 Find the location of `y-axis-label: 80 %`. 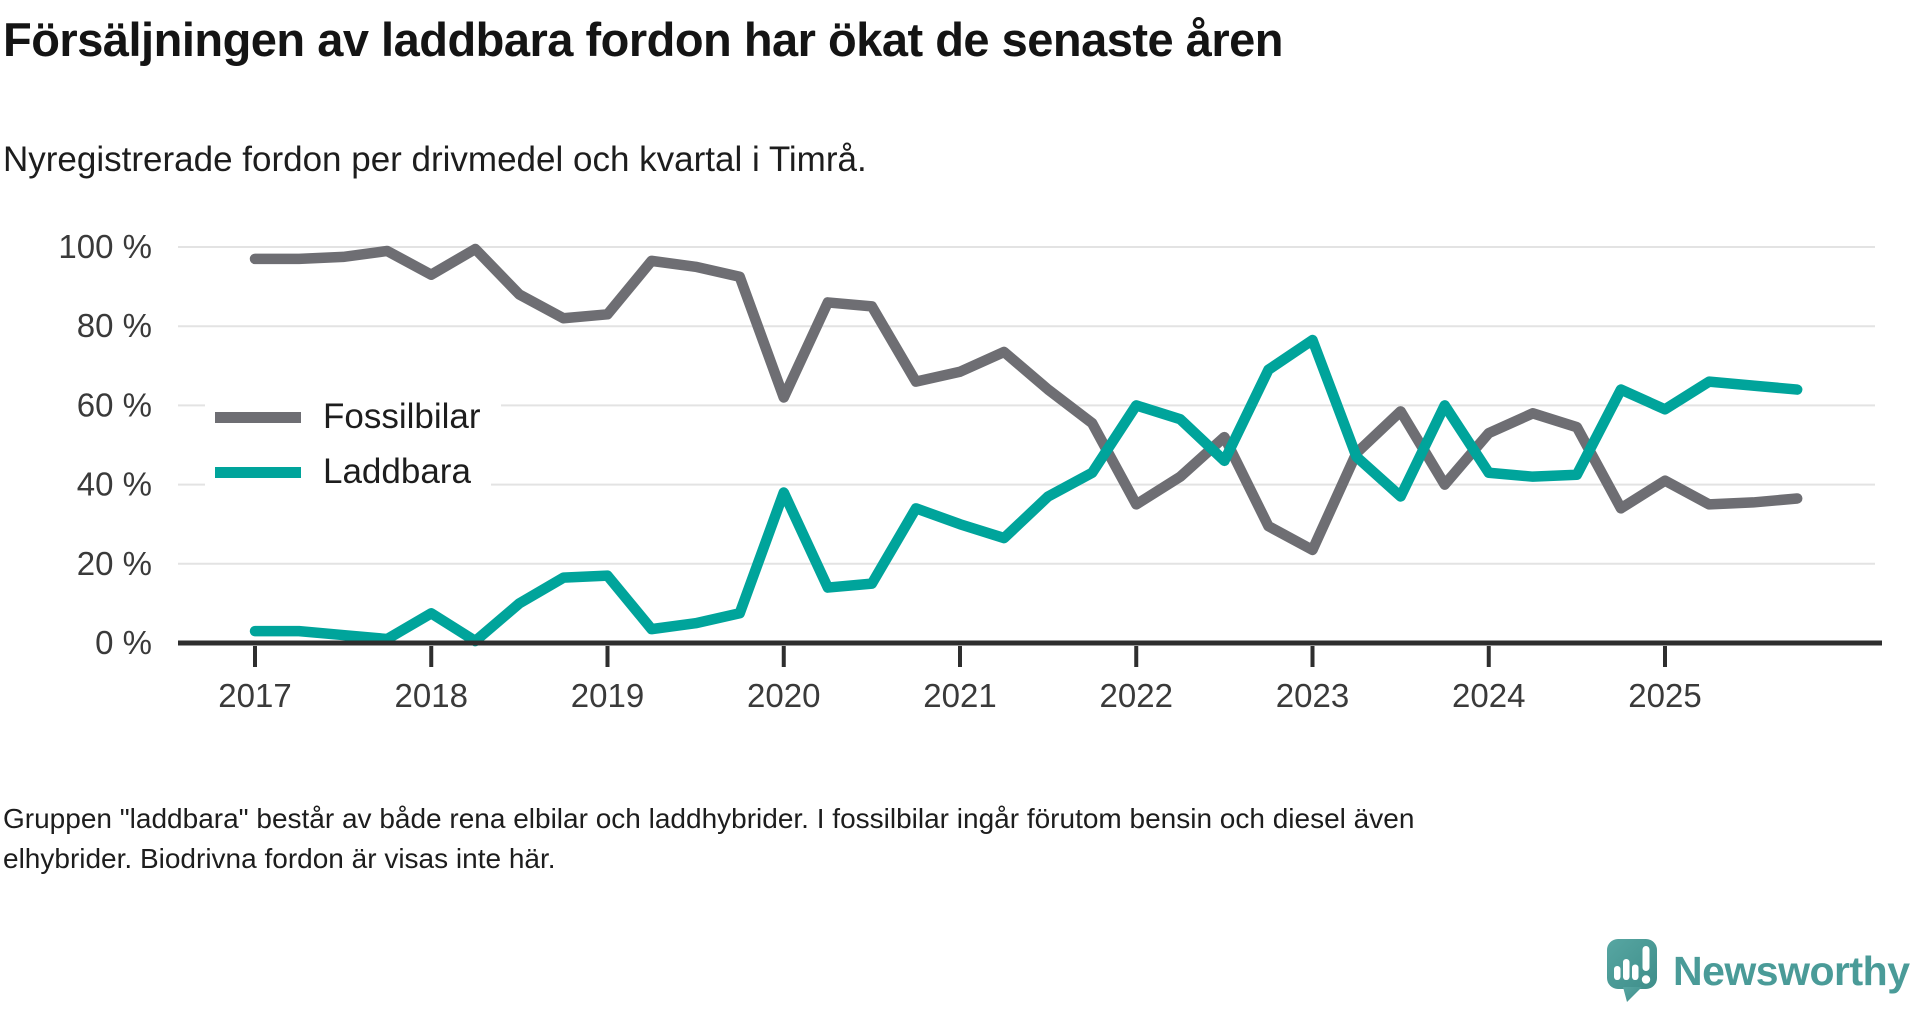

y-axis-label: 80 % is located at coordinates (114, 325).